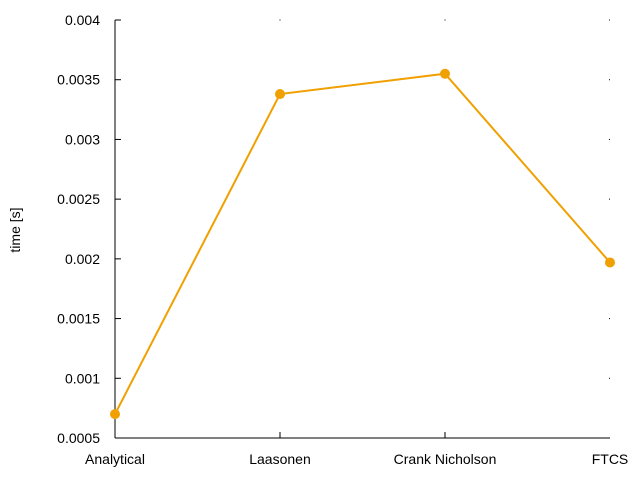 The width and height of the screenshot is (640, 480). What do you see at coordinates (445, 459) in the screenshot?
I see `x-tick-label: Crank Nicholson` at bounding box center [445, 459].